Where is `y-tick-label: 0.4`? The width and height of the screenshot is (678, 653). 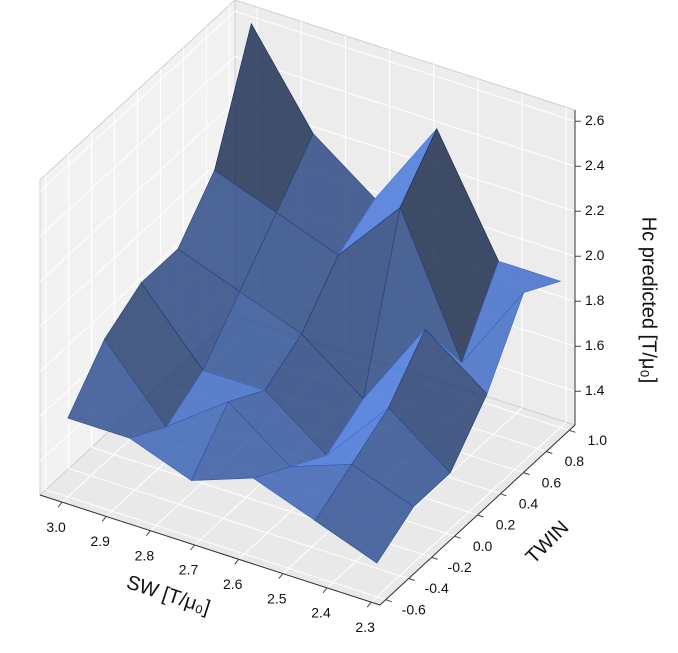
y-tick-label: 0.4 is located at coordinates (529, 504).